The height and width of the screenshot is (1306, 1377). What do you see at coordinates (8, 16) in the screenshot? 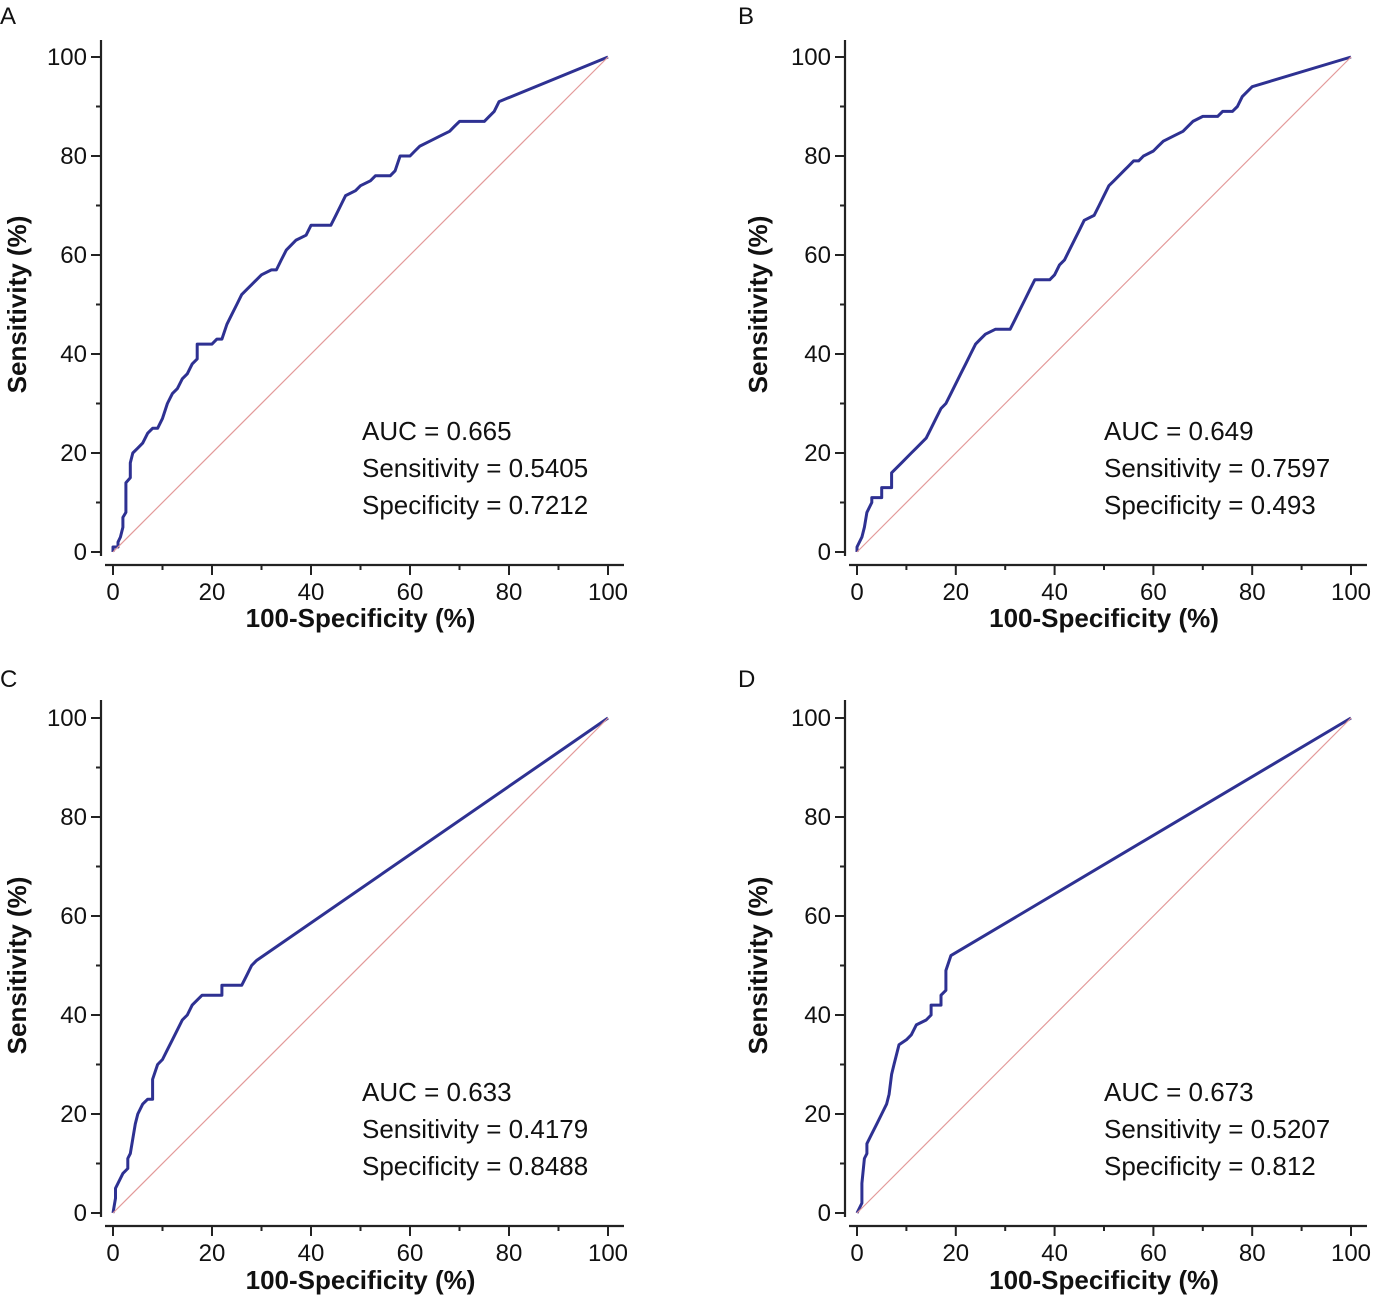
I see `panel-label: A` at bounding box center [8, 16].